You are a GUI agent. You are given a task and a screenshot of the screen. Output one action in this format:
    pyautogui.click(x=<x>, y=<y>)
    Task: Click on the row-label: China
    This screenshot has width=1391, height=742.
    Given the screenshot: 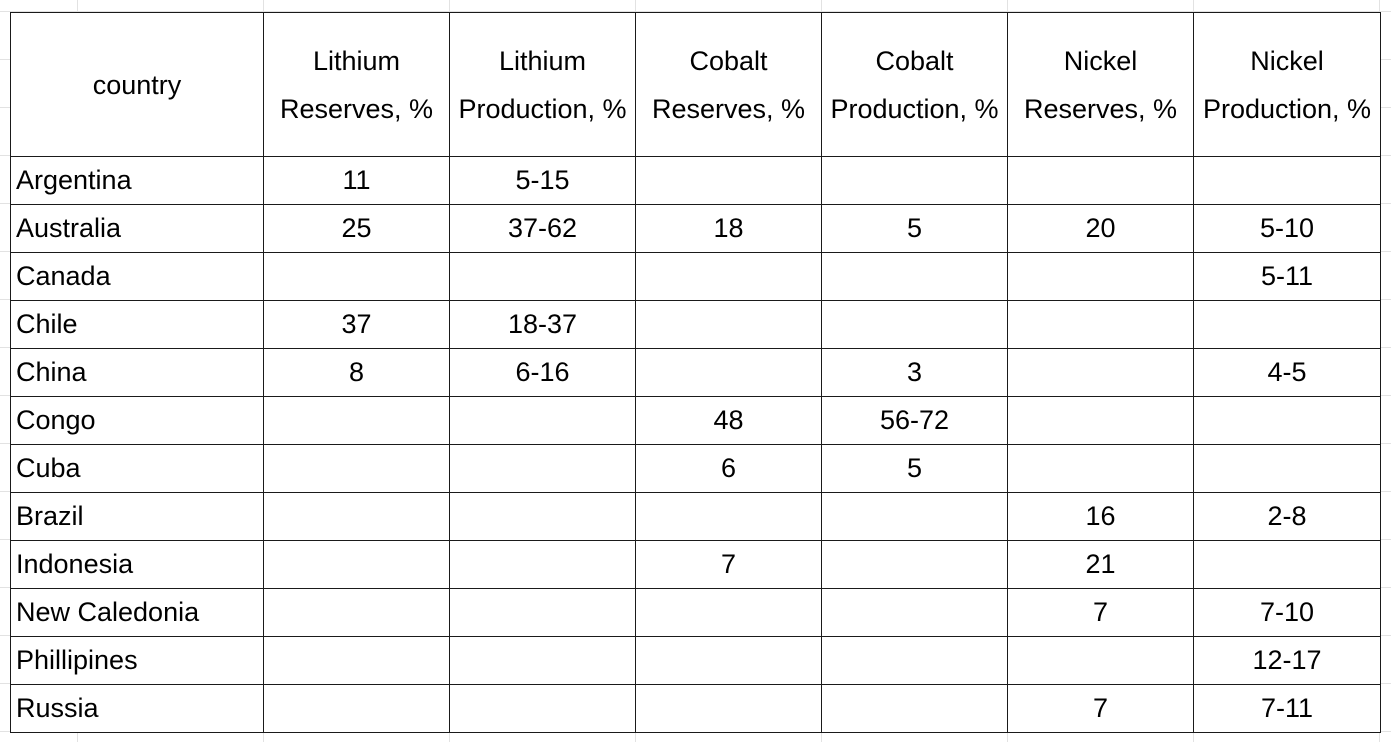 What is the action you would take?
    pyautogui.click(x=137, y=372)
    